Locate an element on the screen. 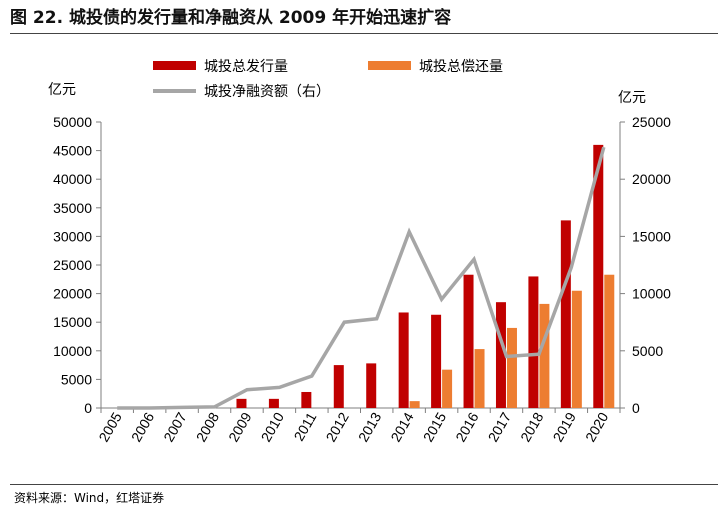 Image resolution: width=728 pixels, height=517 pixels. right-tick-label: 10000 is located at coordinates (651, 294).